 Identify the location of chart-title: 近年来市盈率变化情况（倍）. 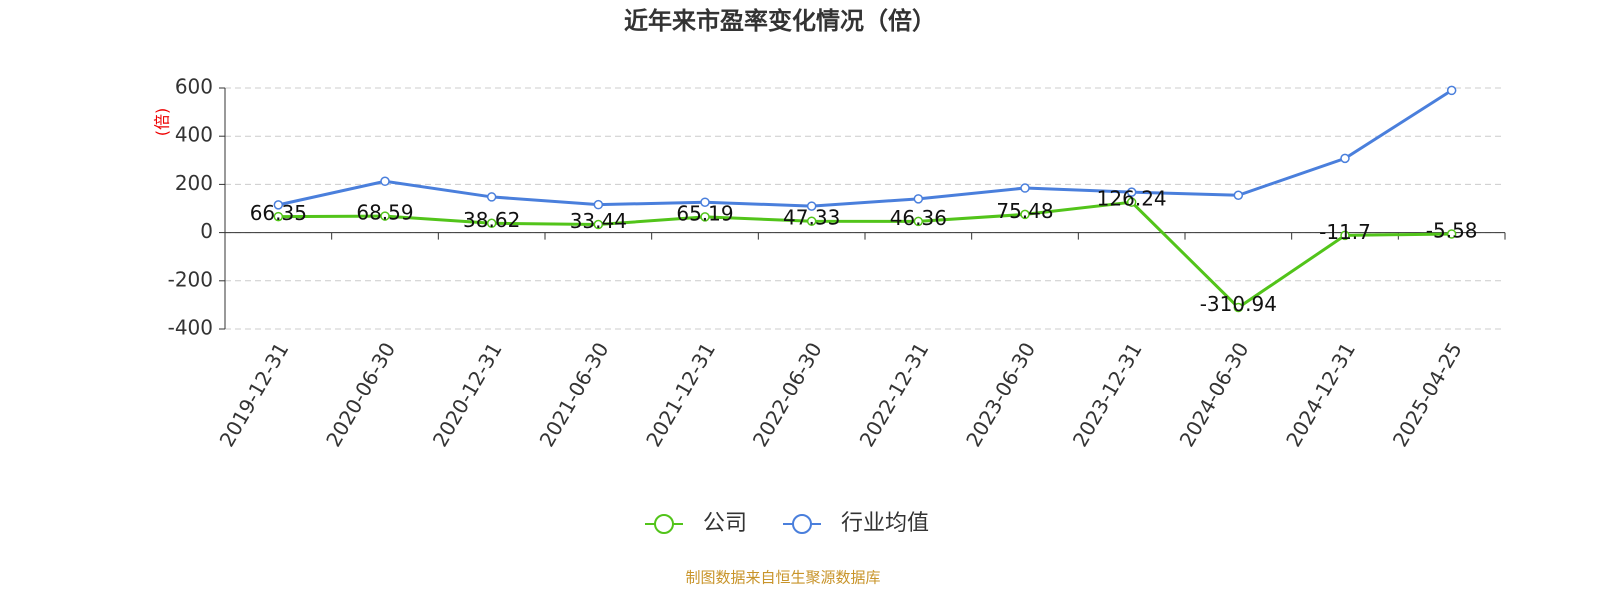
(780, 21).